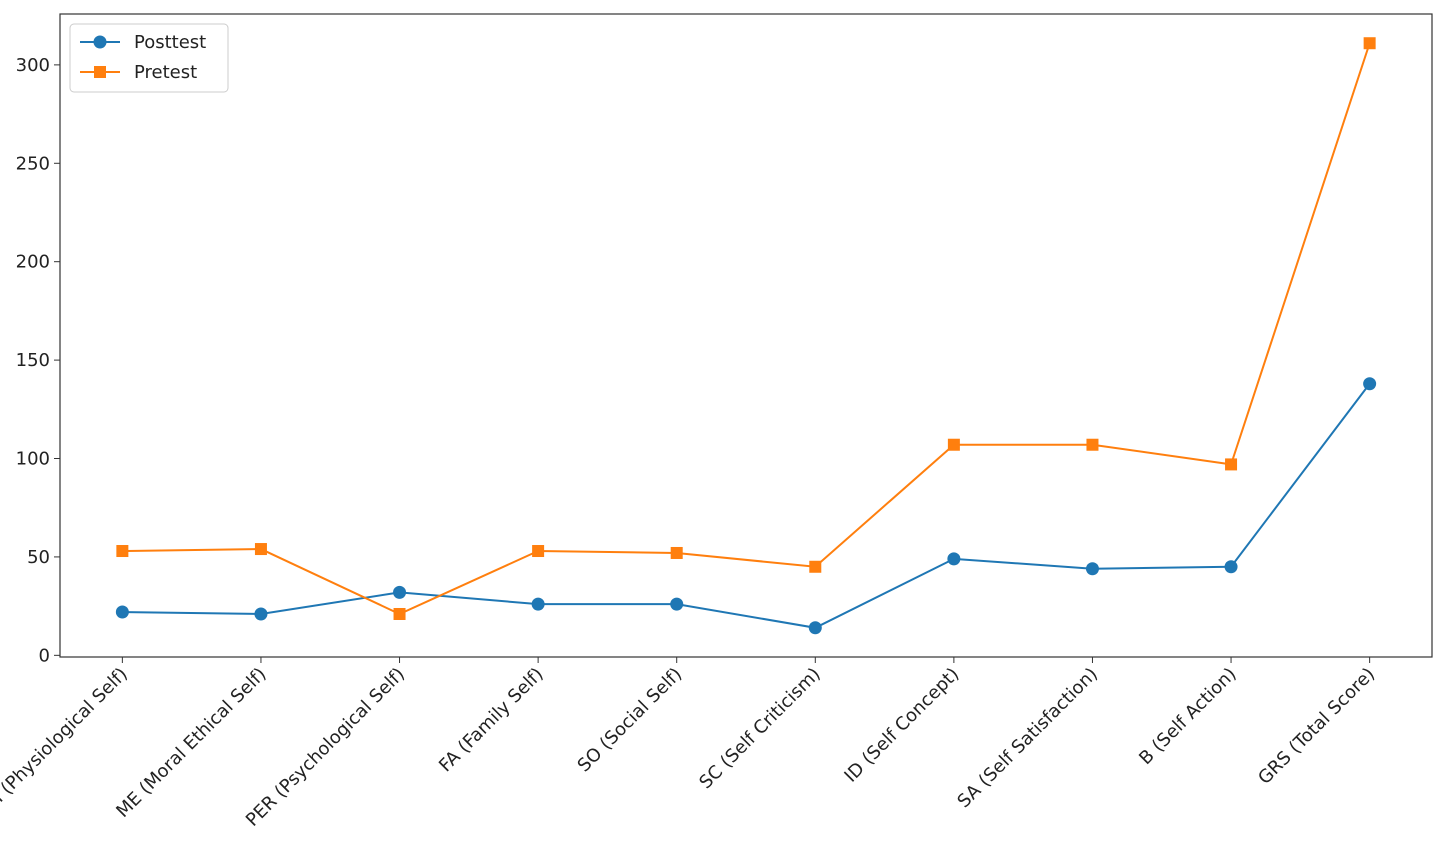  What do you see at coordinates (38, 557) in the screenshot?
I see `y-tick-label: 50` at bounding box center [38, 557].